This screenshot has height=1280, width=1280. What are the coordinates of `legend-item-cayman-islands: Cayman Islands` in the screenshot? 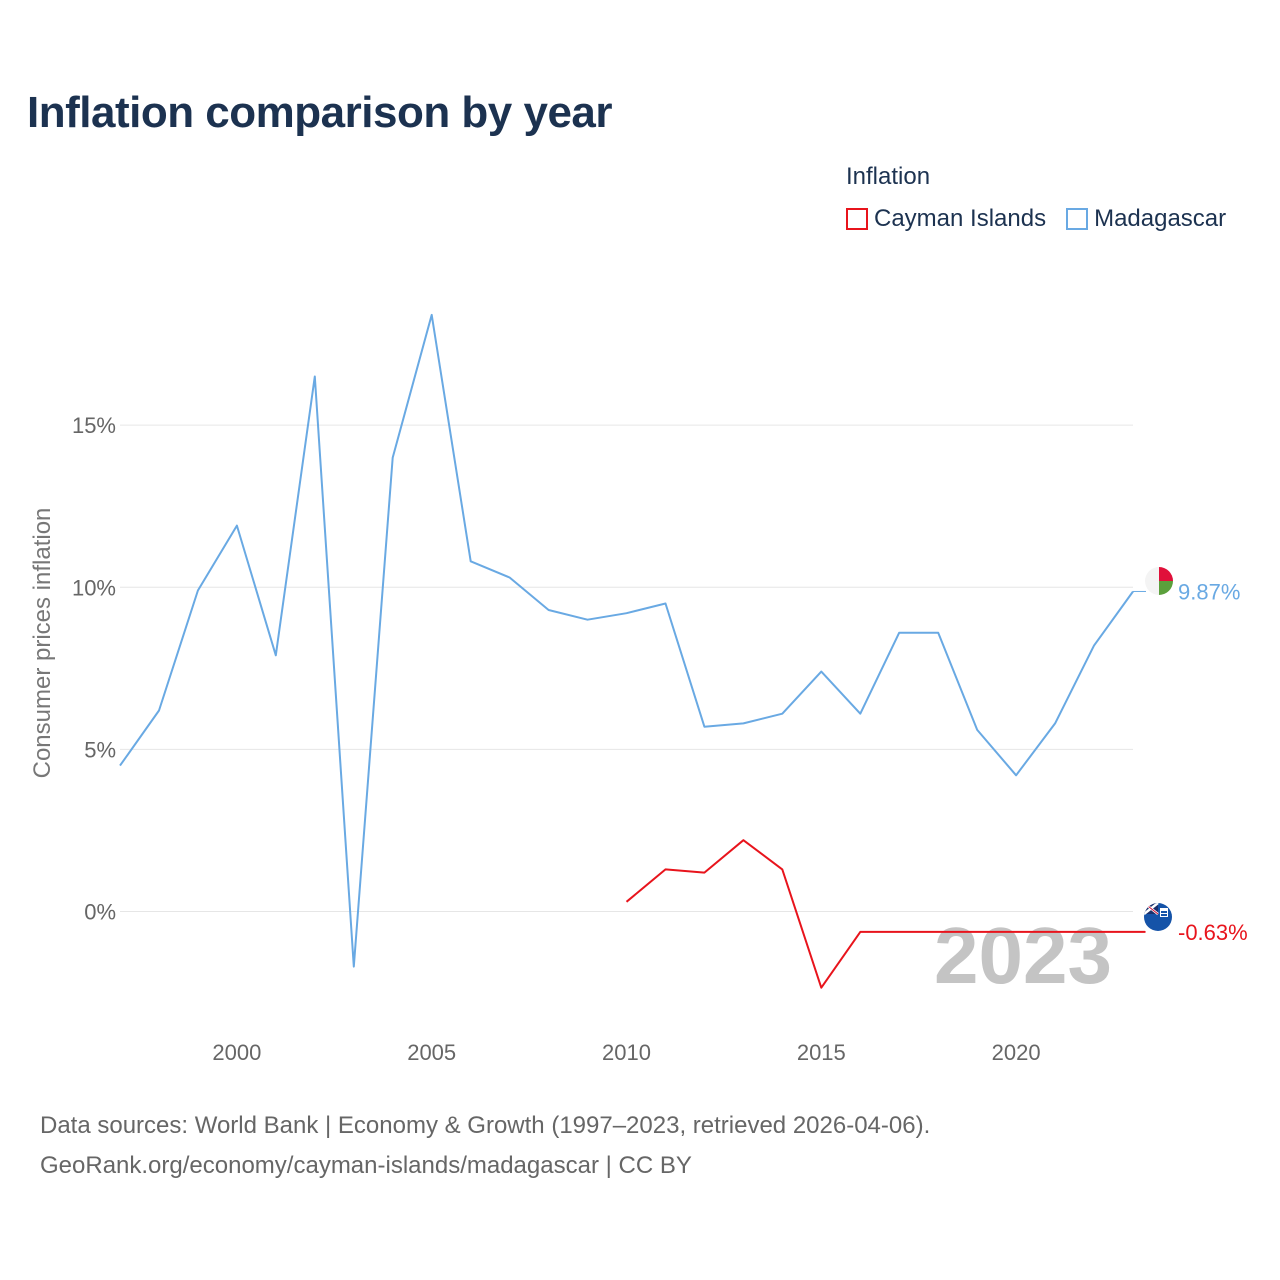 It's located at (946, 219).